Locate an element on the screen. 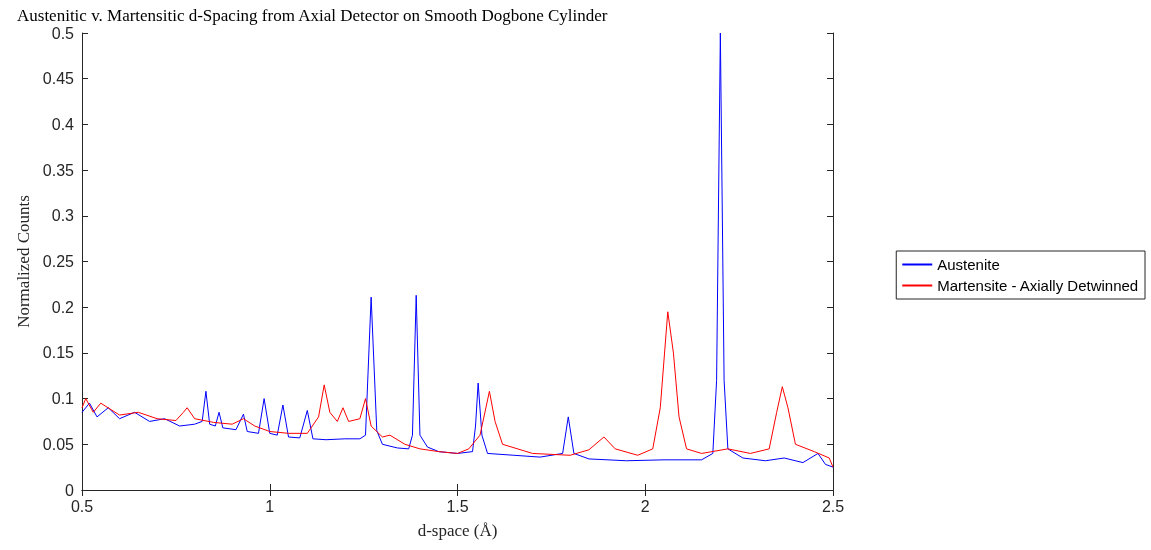 Image resolution: width=1151 pixels, height=550 pixels. y-tick-label: 0.35 is located at coordinates (58, 170).